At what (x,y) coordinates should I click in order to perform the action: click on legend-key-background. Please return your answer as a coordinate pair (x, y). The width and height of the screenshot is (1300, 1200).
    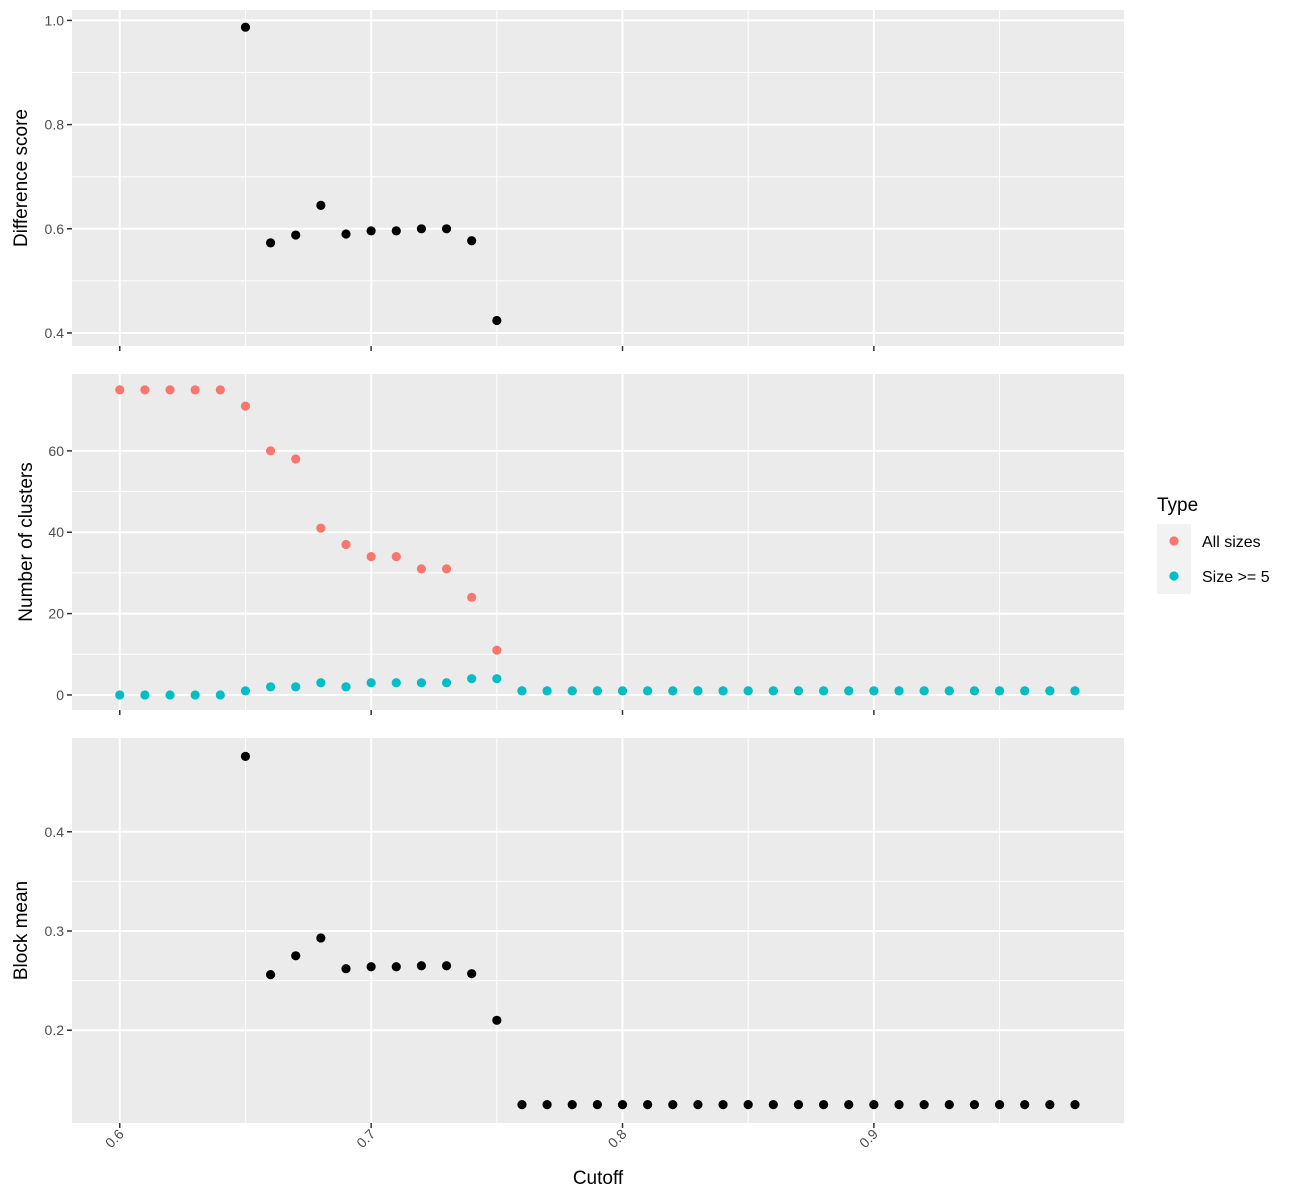
    Looking at the image, I should click on (1174, 559).